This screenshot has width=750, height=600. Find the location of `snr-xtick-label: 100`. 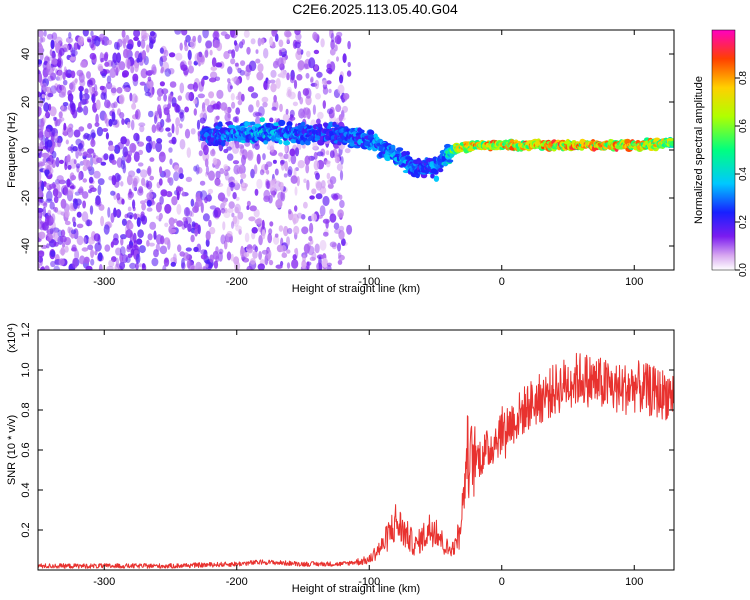

snr-xtick-label: 100 is located at coordinates (634, 582).